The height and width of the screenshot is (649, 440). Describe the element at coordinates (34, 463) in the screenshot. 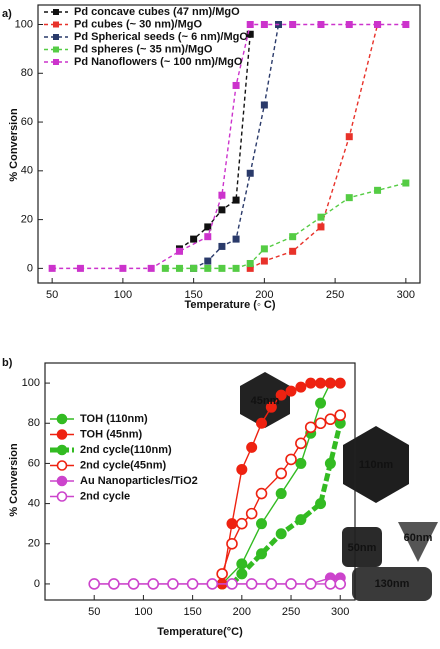

I see `y-tick-label: 60` at that location.